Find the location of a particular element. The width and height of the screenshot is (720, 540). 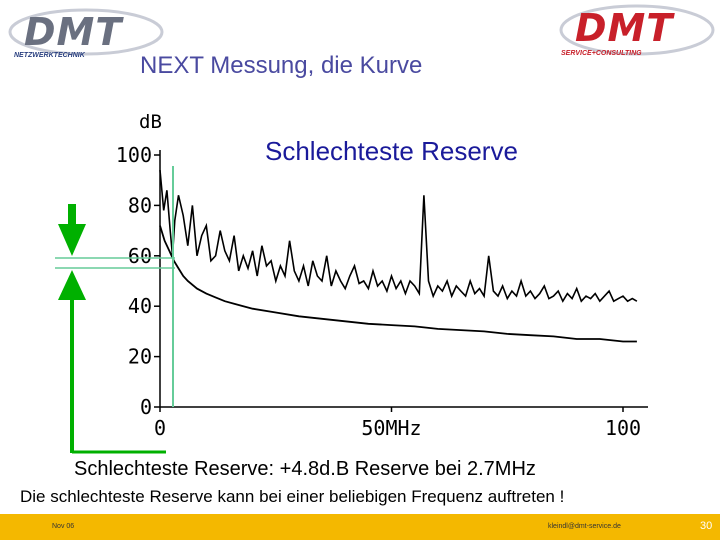

footer-bar is located at coordinates (360, 527).